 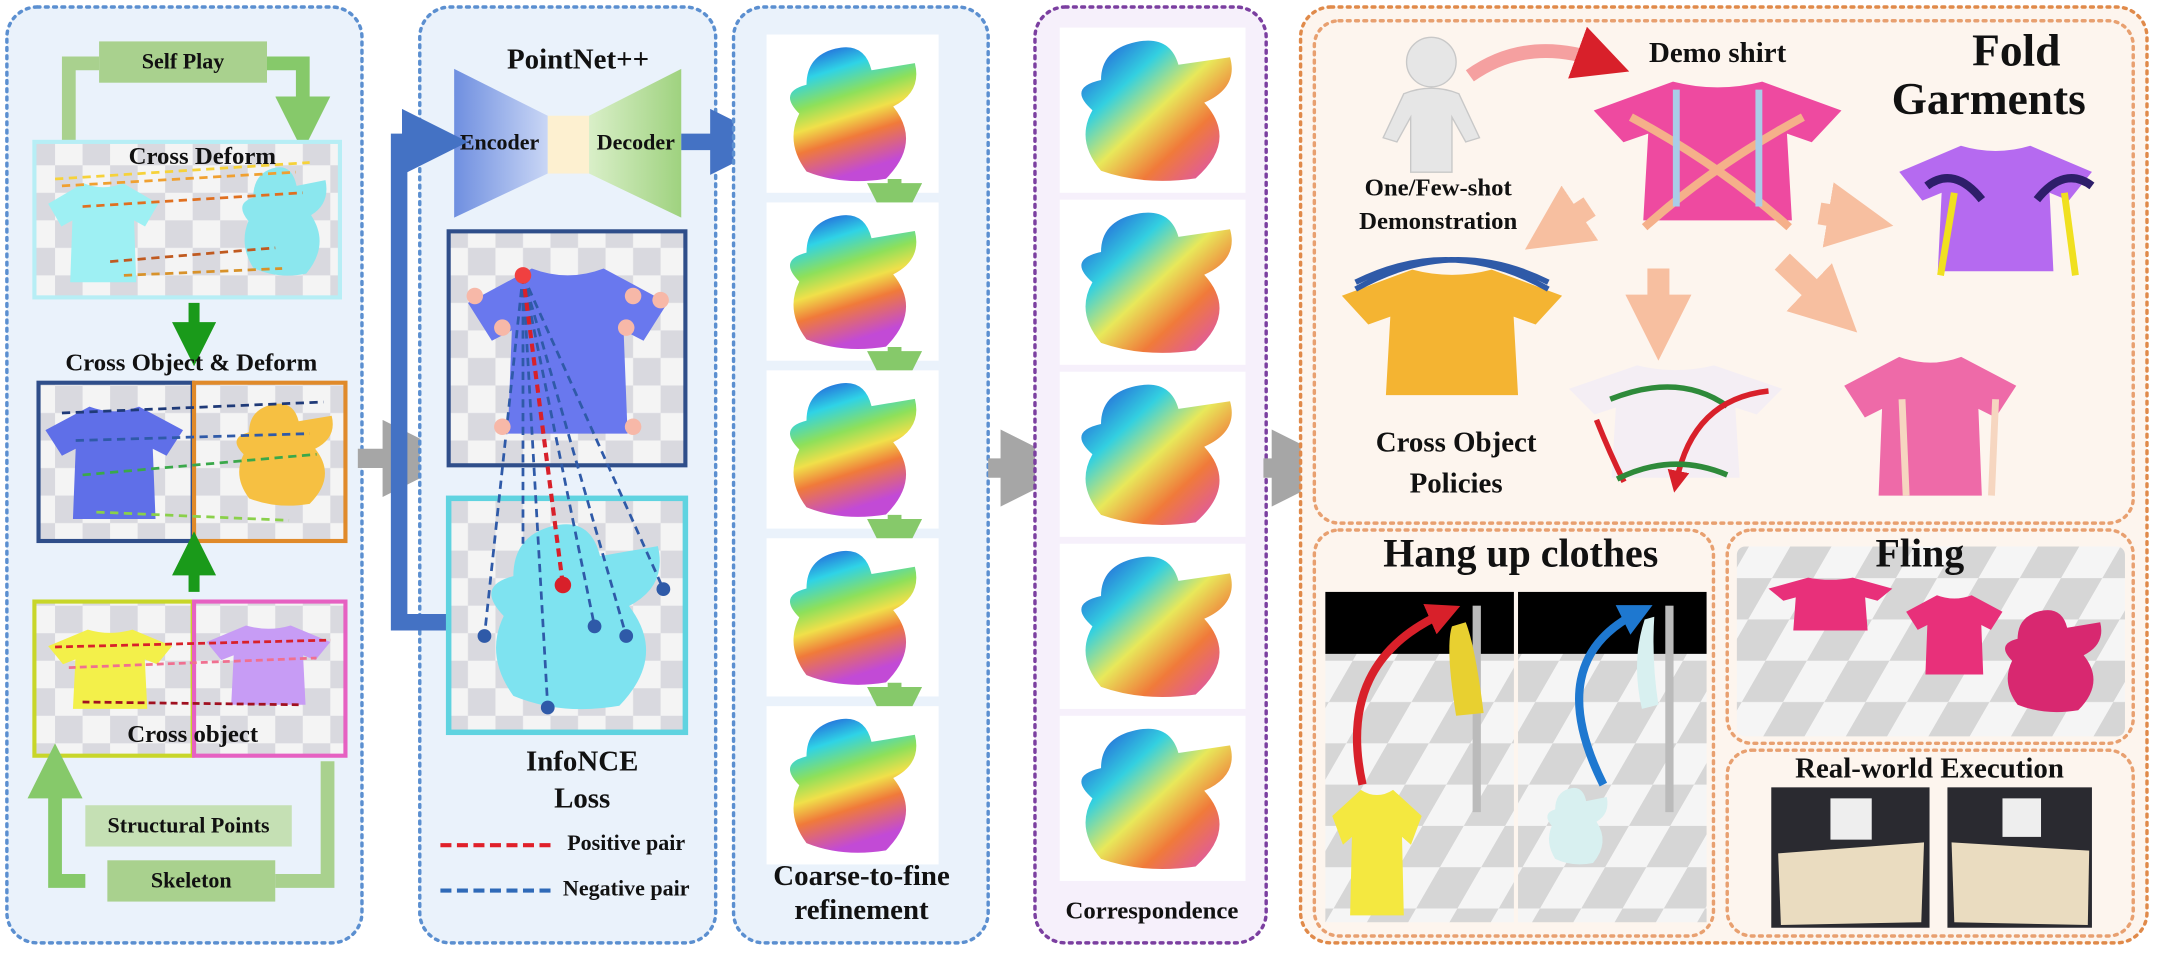 I want to click on refinement-panel: Coarse-to-fine refinement, so click(x=860, y=475).